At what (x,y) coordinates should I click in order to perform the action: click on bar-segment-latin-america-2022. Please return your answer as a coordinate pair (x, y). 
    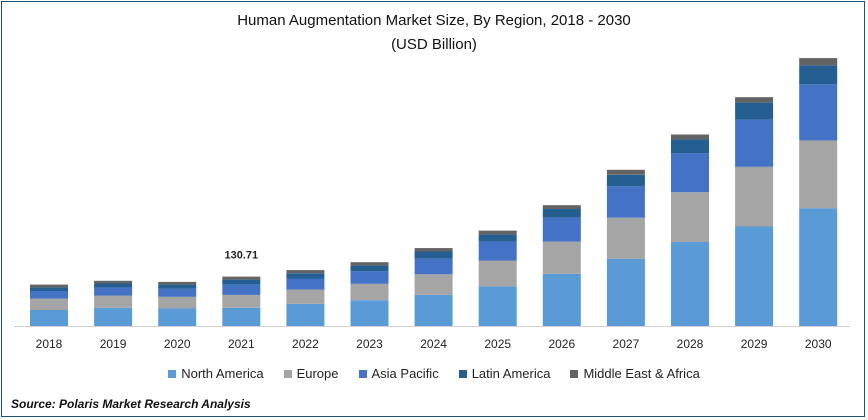
    Looking at the image, I should click on (305, 276).